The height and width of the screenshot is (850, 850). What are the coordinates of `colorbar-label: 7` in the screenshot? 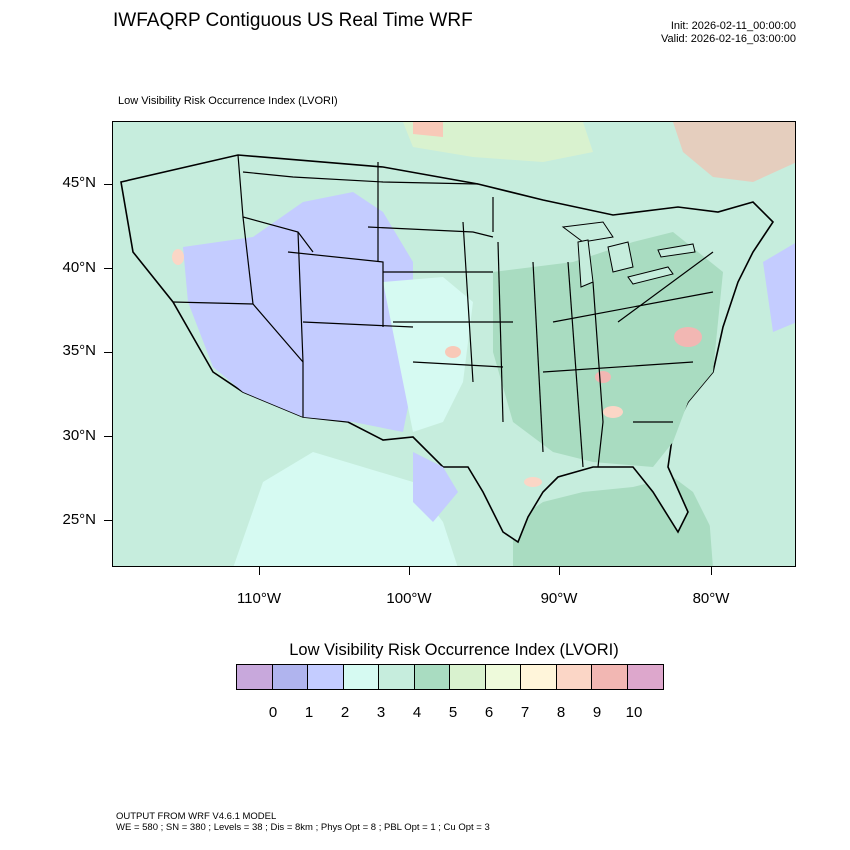 It's located at (525, 712).